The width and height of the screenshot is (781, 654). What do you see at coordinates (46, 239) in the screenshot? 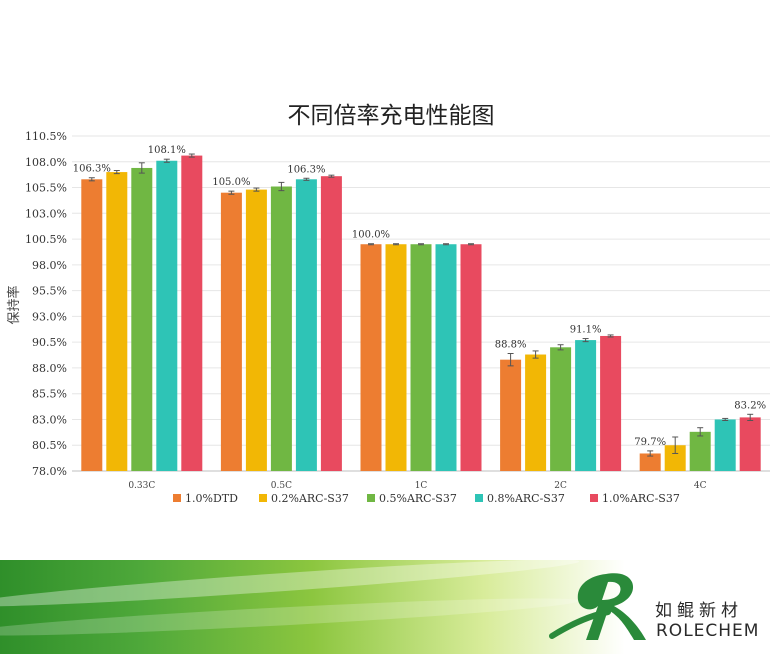
I see `y-tick-label: 100.5%` at bounding box center [46, 239].